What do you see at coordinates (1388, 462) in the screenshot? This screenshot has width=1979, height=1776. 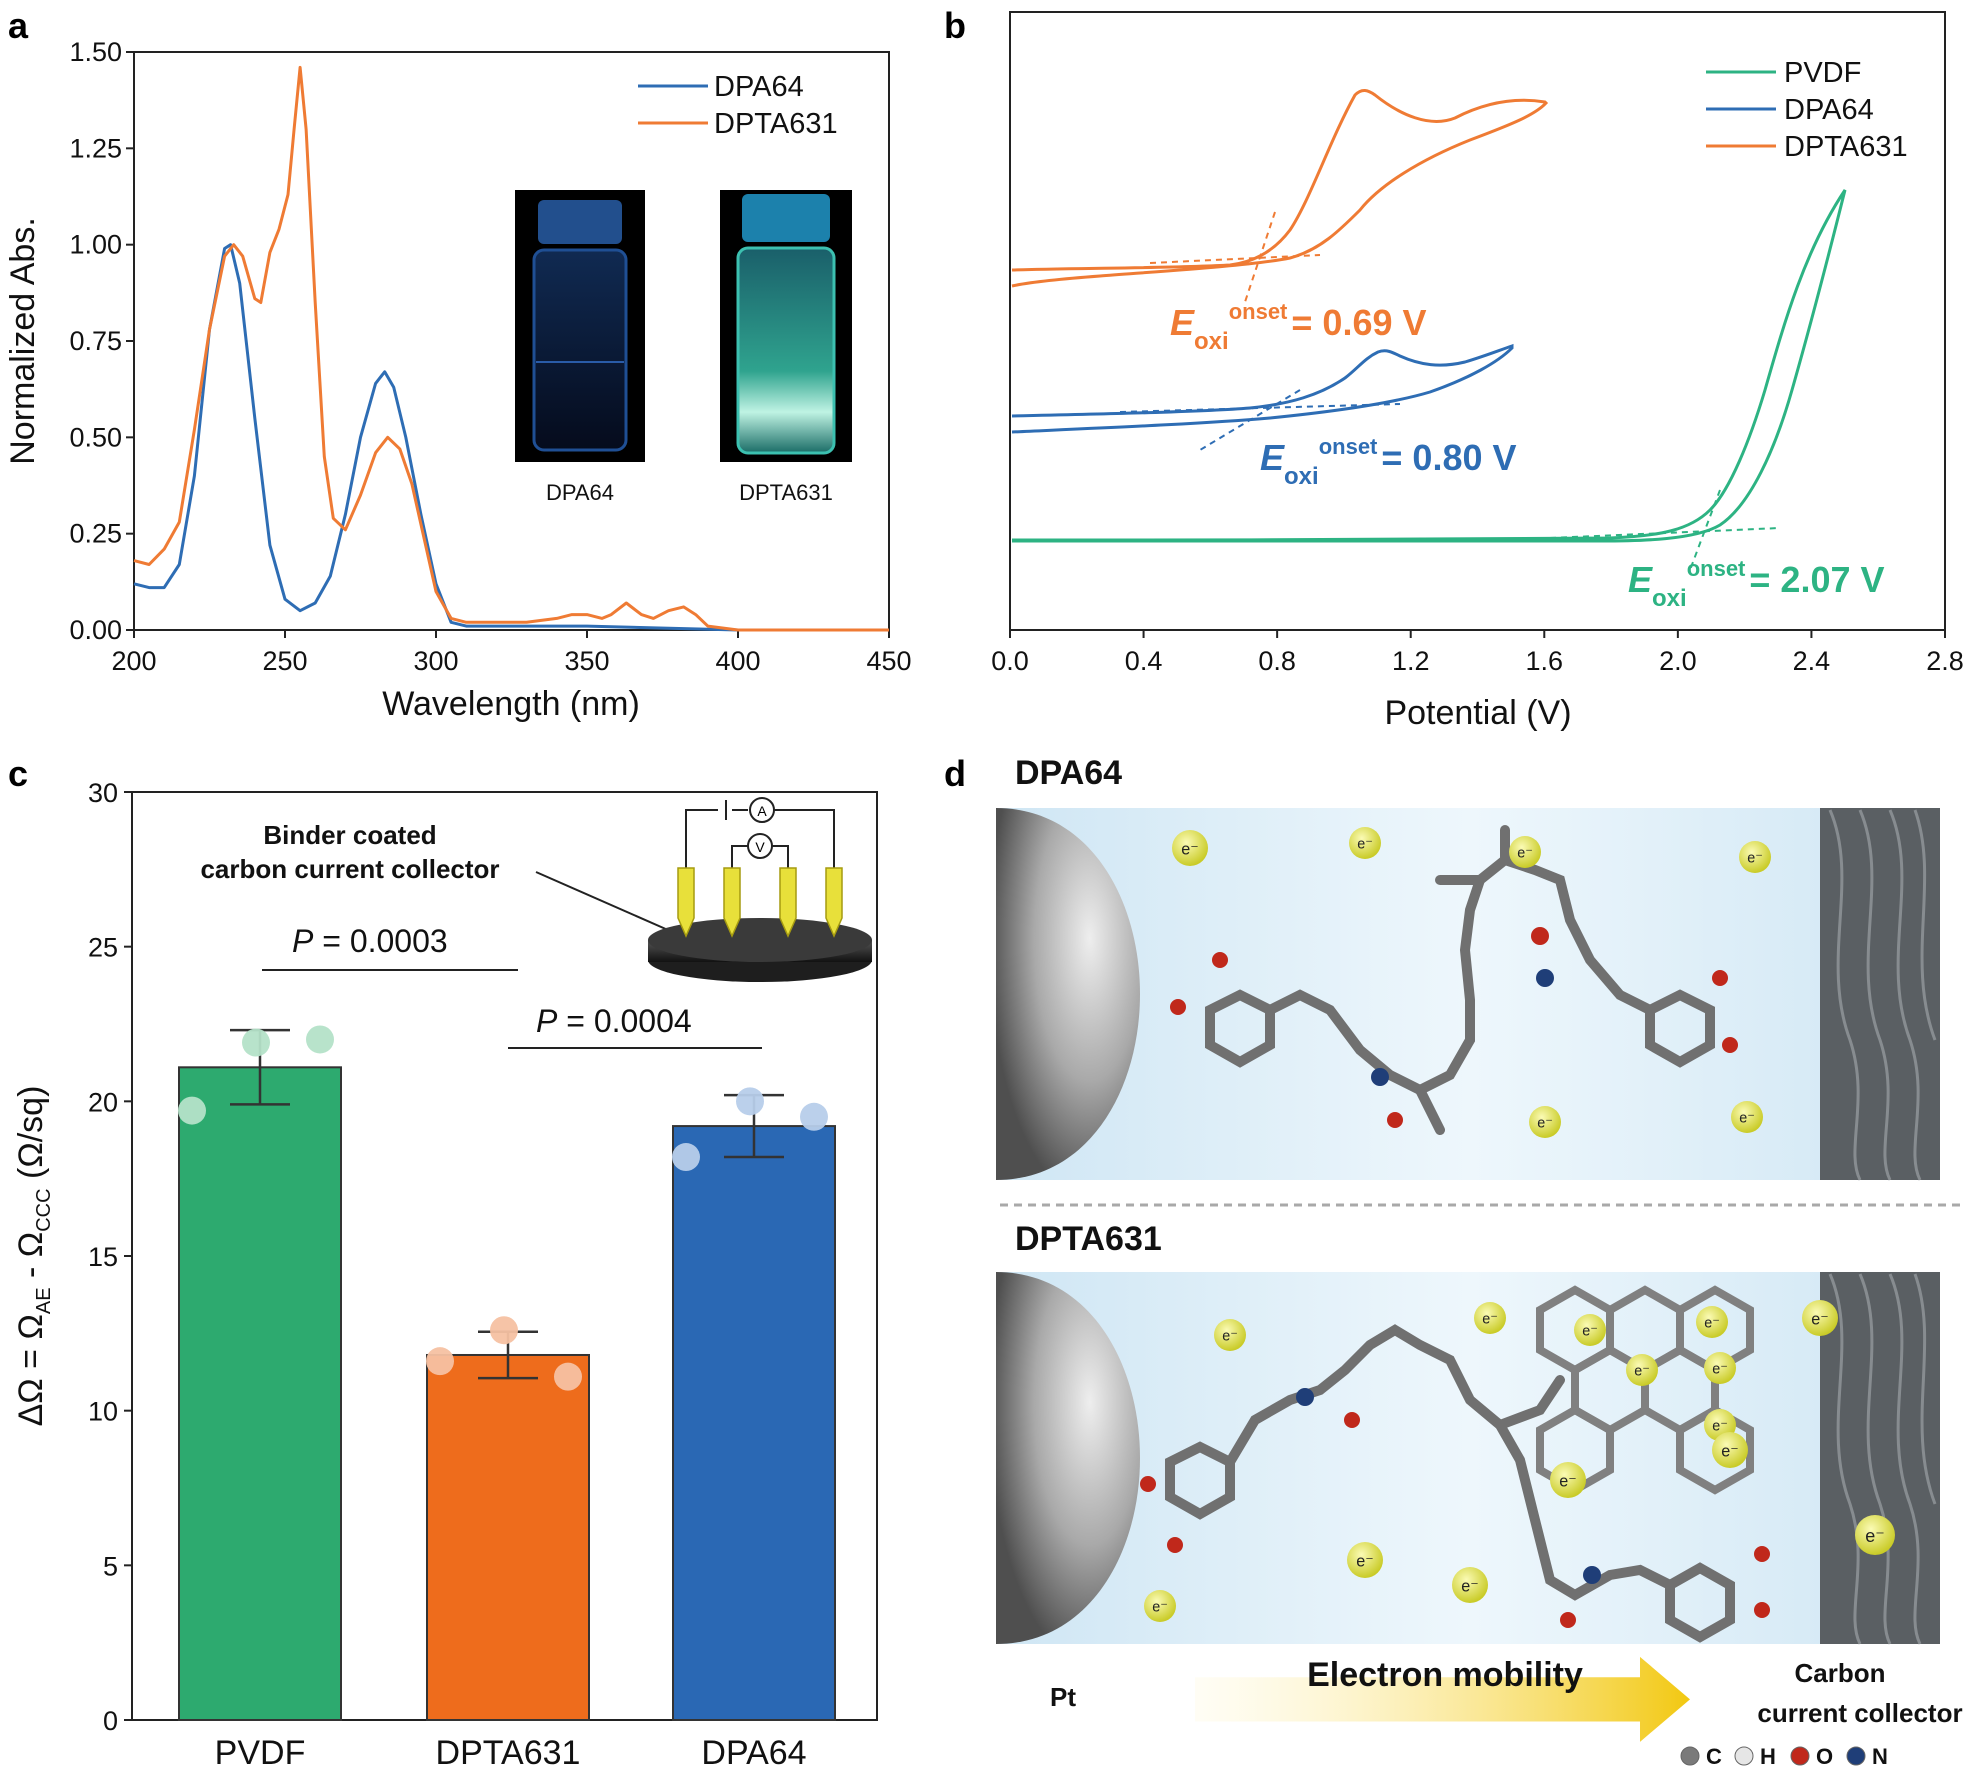 I see `panel-b-onset-label-dpa64: Eoxionset = 0.80 V` at bounding box center [1388, 462].